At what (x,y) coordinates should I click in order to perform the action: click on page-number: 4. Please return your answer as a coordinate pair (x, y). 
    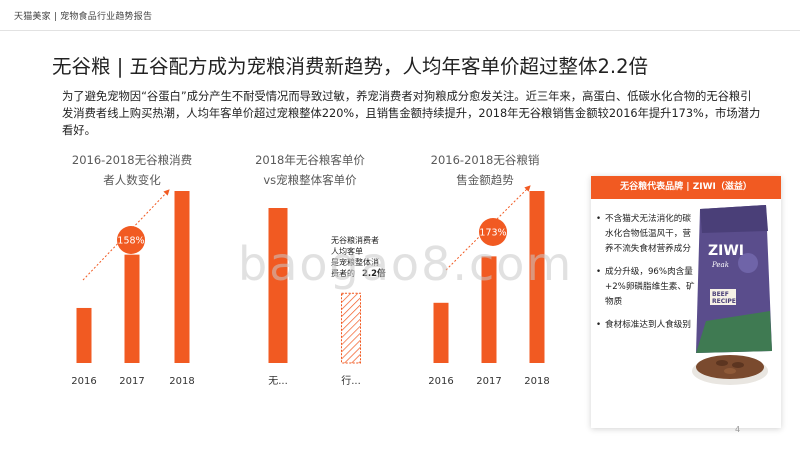
    Looking at the image, I should click on (738, 429).